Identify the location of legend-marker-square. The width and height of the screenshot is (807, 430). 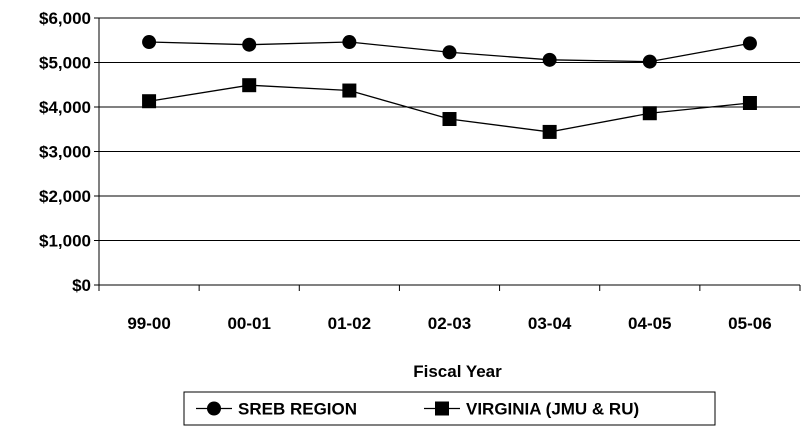
(442, 408).